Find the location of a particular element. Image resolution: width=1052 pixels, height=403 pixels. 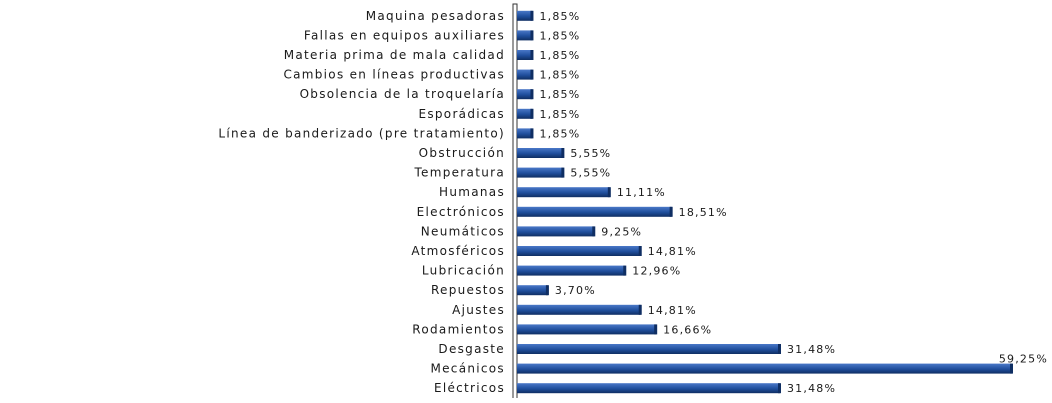

category-label: Lubricación is located at coordinates (463, 271).